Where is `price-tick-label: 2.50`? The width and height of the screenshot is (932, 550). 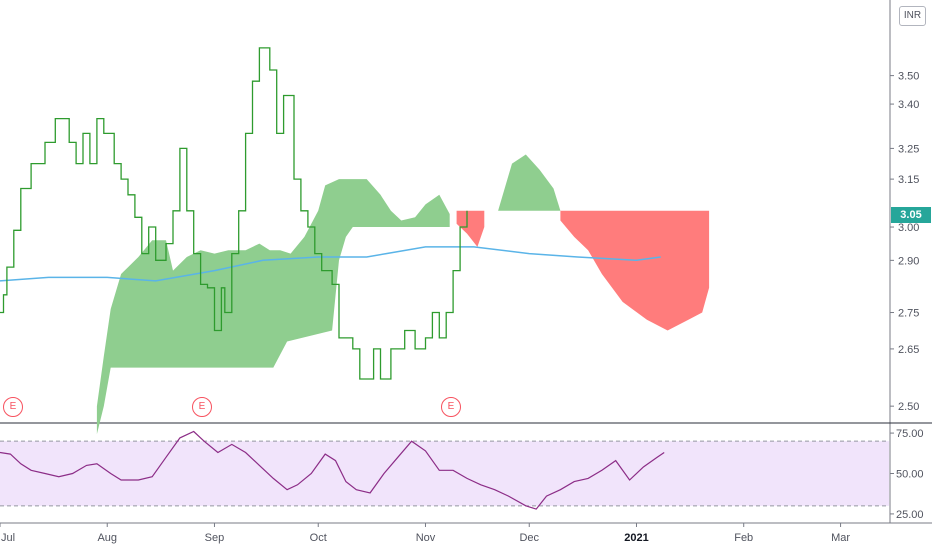
price-tick-label: 2.50 is located at coordinates (908, 407).